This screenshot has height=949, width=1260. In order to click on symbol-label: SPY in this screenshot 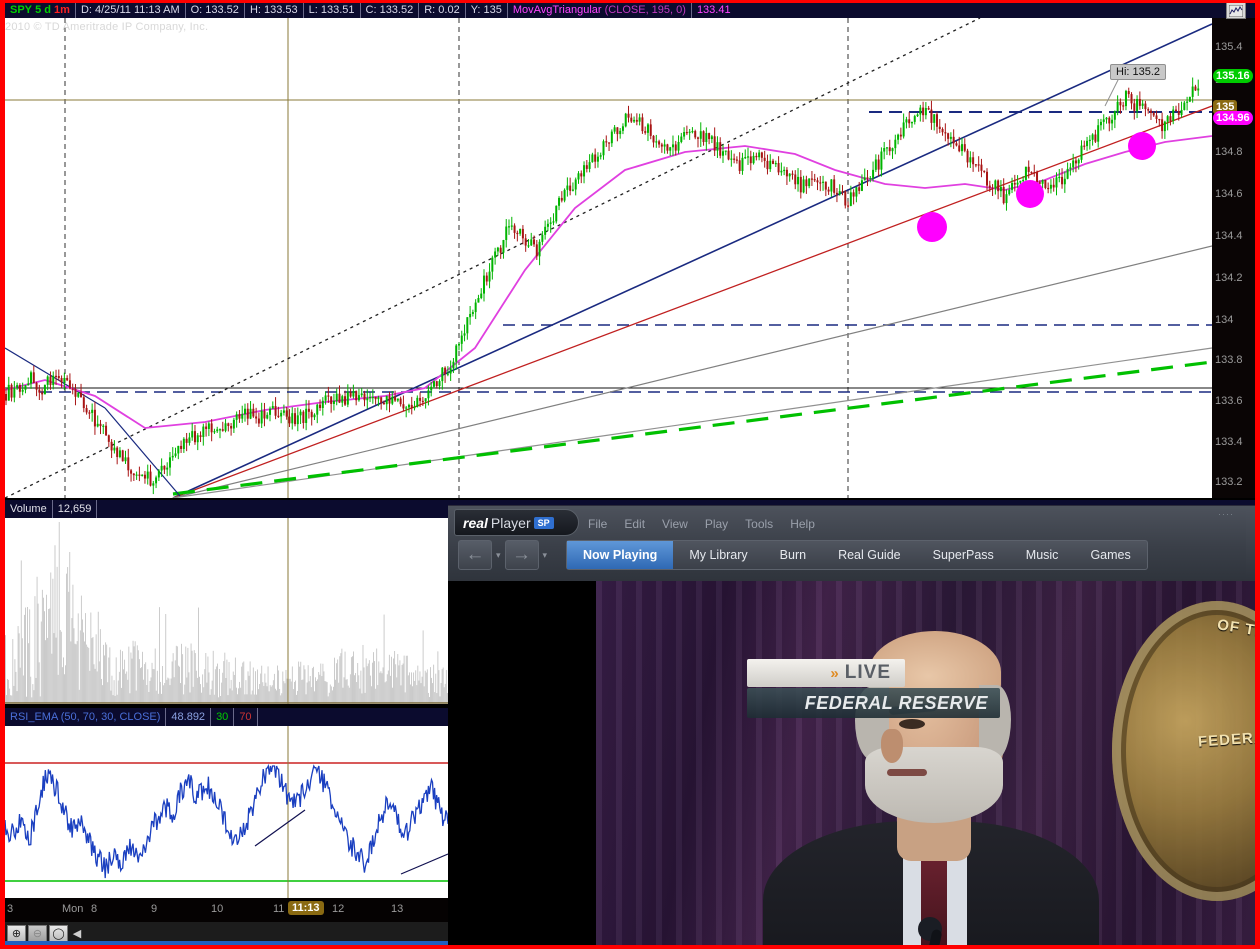, I will do `click(21, 10)`.